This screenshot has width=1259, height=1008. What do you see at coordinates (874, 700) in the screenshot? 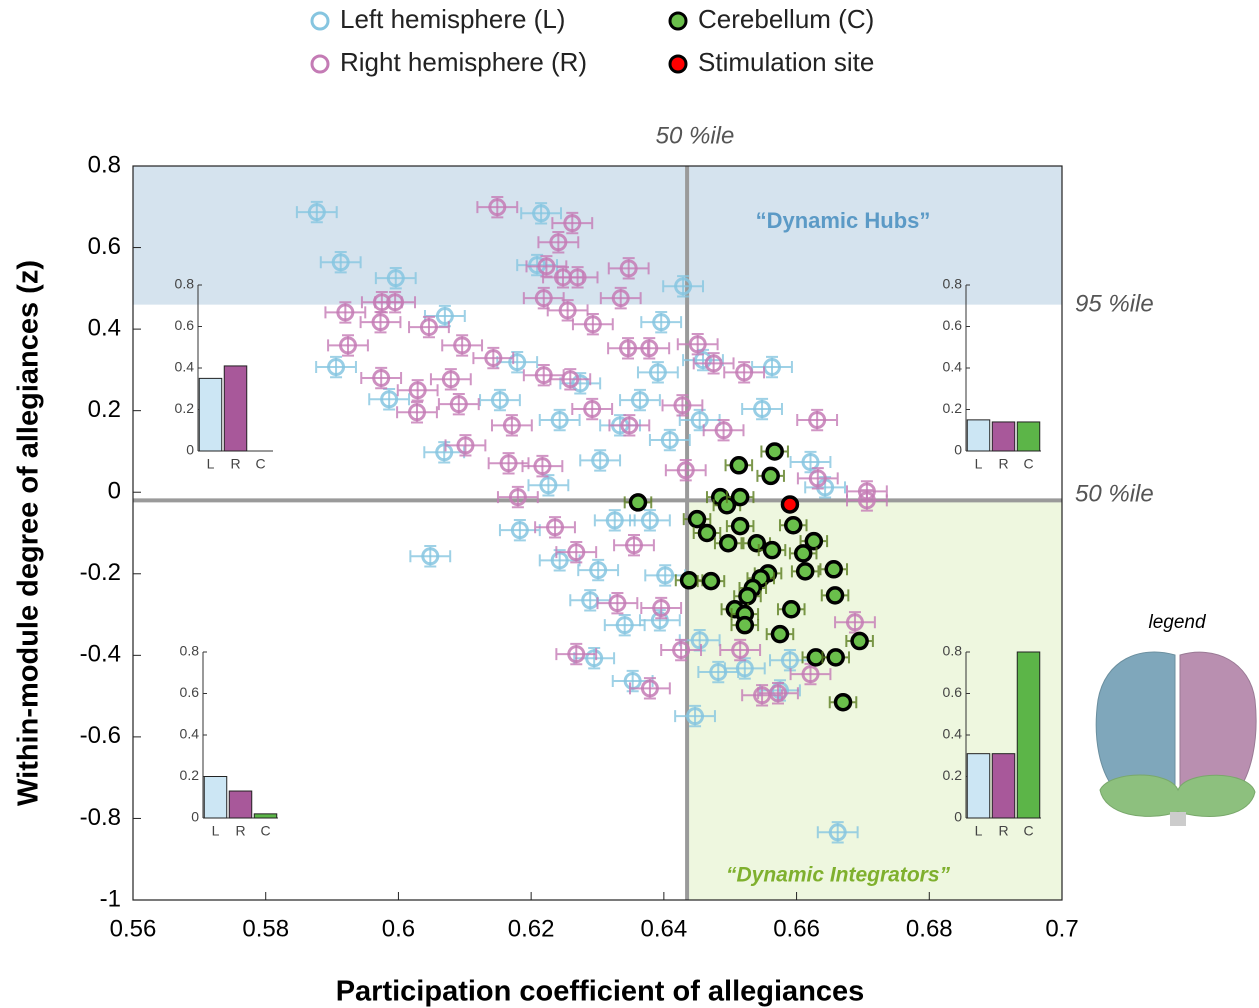
I see `integrator-region` at bounding box center [874, 700].